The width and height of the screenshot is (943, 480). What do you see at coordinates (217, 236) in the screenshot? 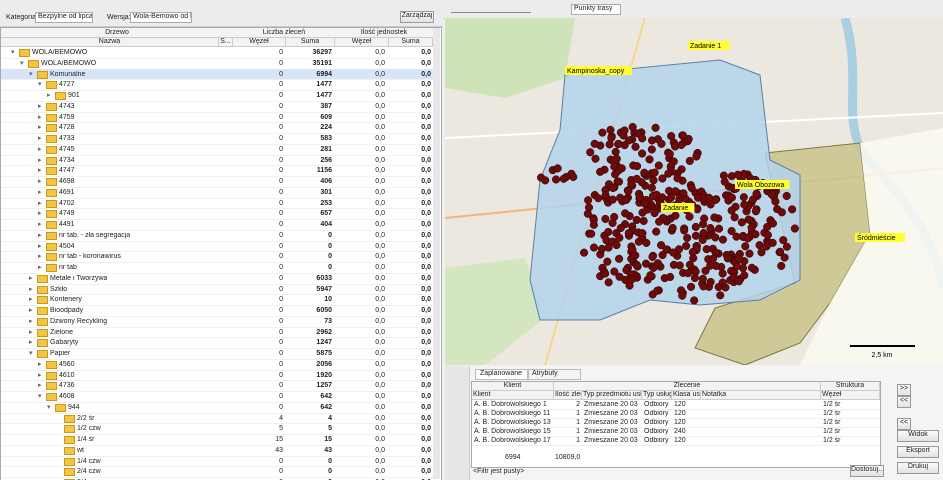
I see `tree-row: ▸ nr tab. - zła segregacja 0 0 0,0 0,0` at bounding box center [217, 236].